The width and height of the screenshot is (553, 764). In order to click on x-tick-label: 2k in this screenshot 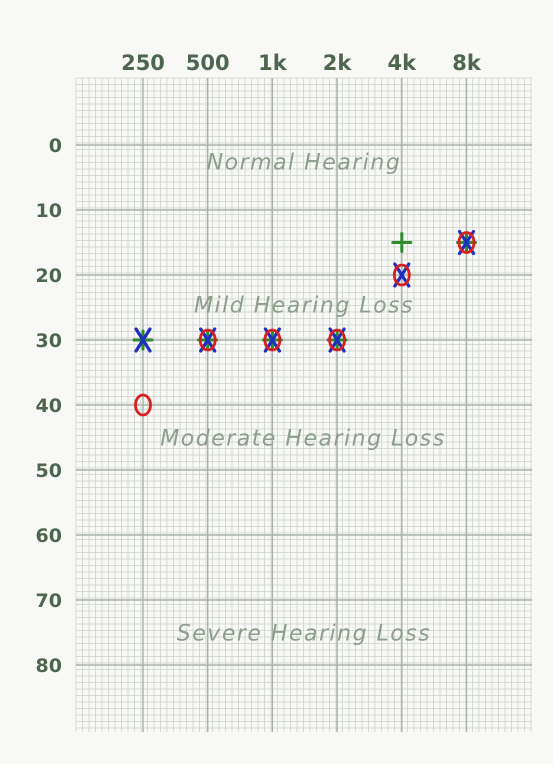, I will do `click(338, 63)`.